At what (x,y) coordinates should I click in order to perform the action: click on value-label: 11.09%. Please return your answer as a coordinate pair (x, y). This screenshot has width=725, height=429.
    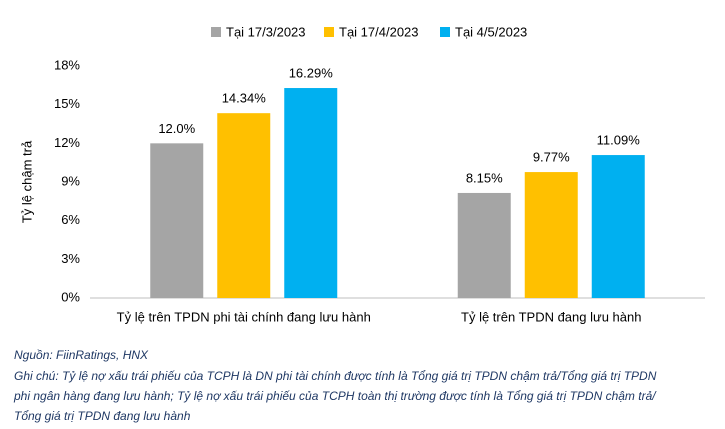
    Looking at the image, I should click on (619, 139).